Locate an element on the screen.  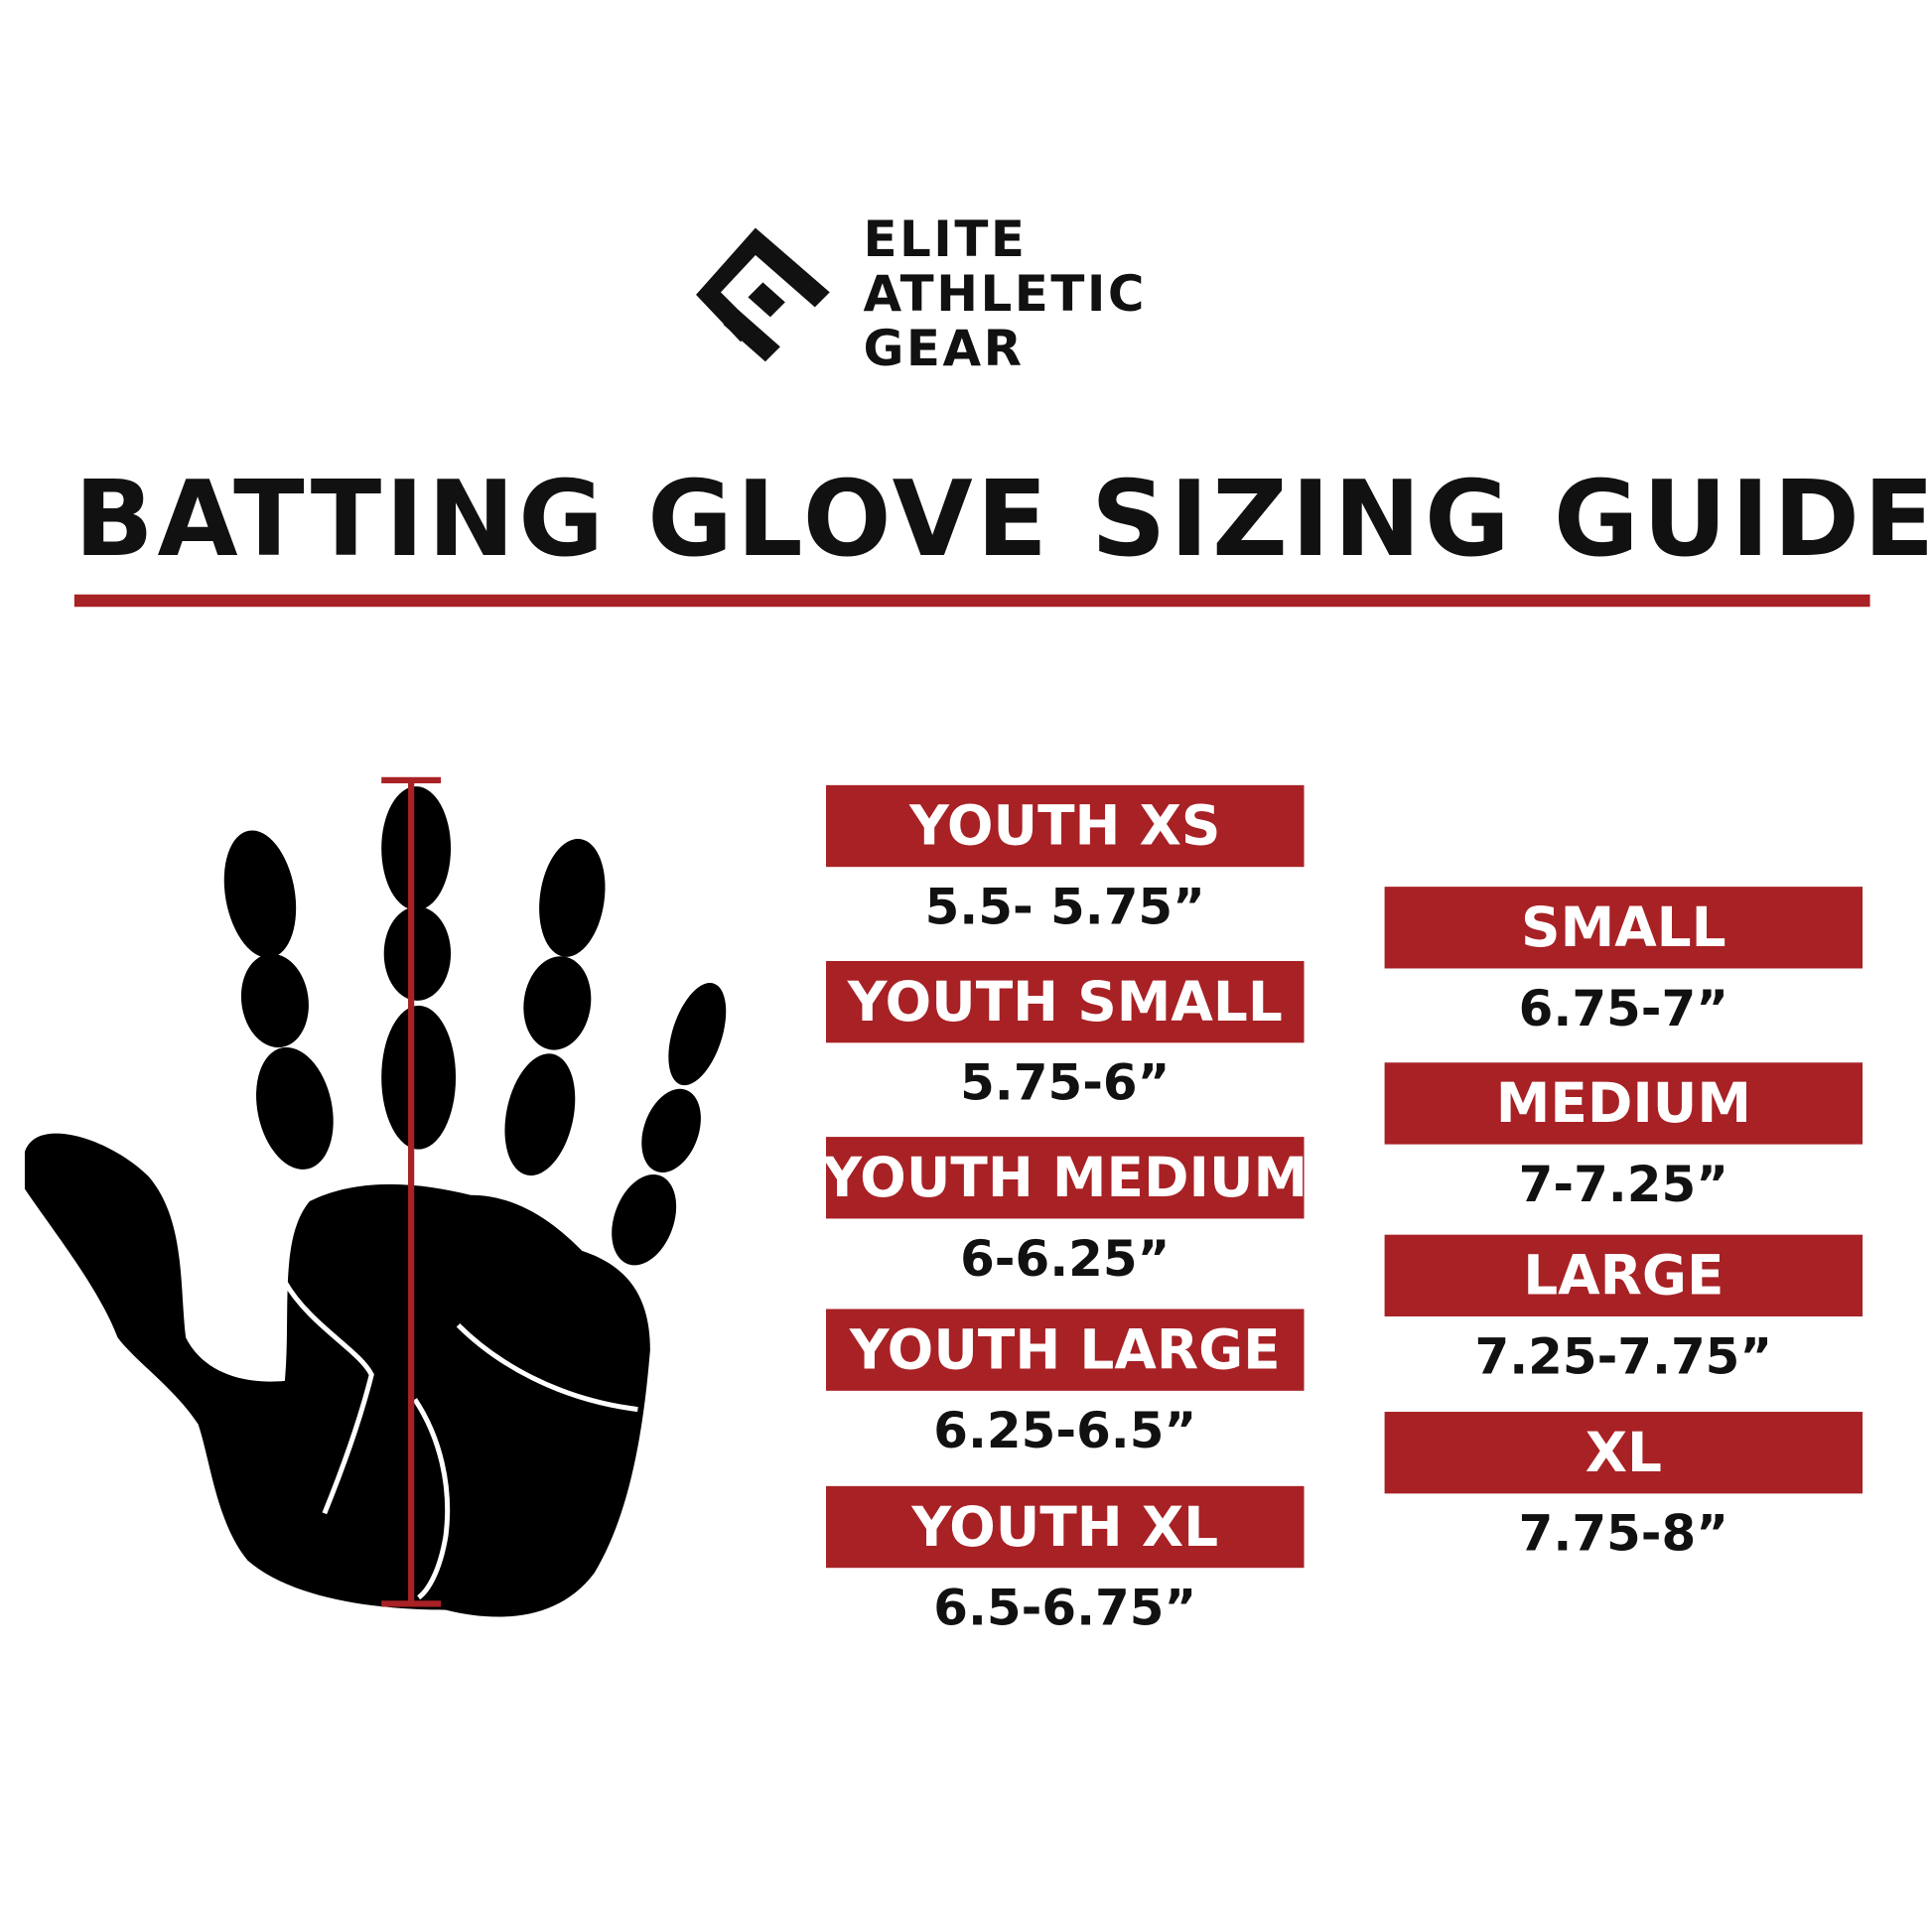
title-underline is located at coordinates (971, 601).